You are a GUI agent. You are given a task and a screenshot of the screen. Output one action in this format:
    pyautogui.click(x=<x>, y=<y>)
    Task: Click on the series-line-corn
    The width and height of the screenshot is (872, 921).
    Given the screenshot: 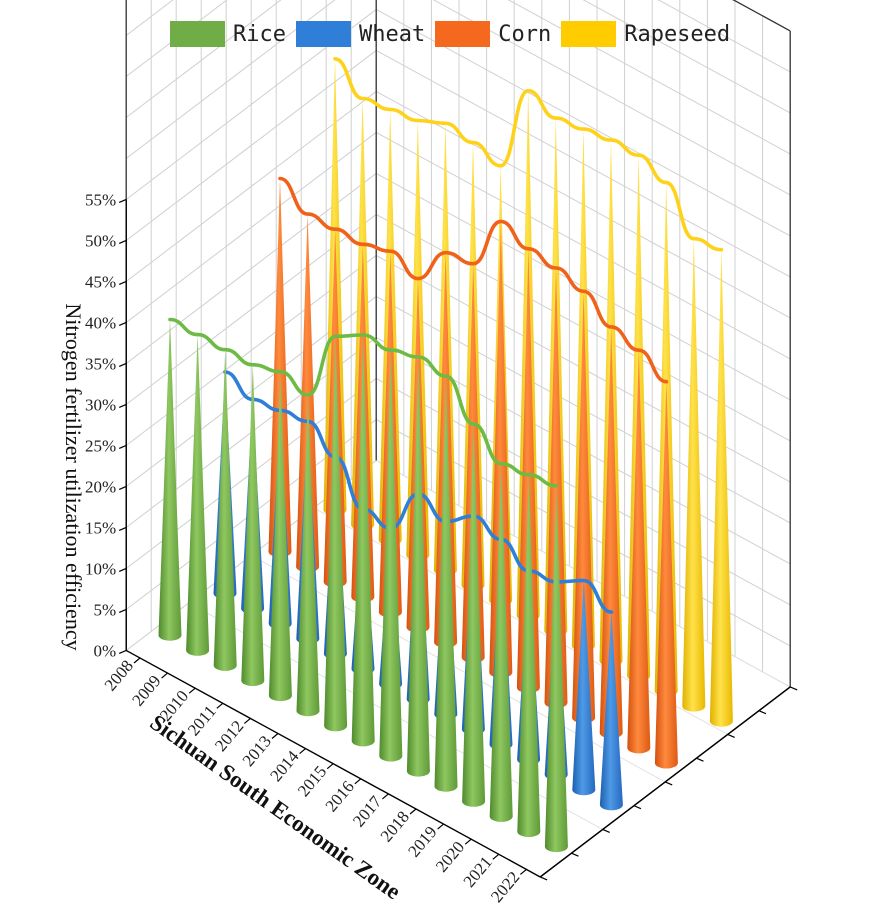 What is the action you would take?
    pyautogui.click(x=473, y=280)
    